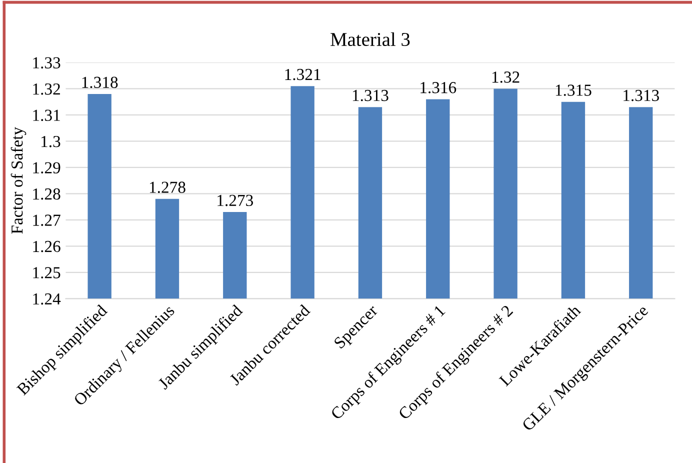  Describe the element at coordinates (302, 74) in the screenshot. I see `data-label: 1.321` at that location.